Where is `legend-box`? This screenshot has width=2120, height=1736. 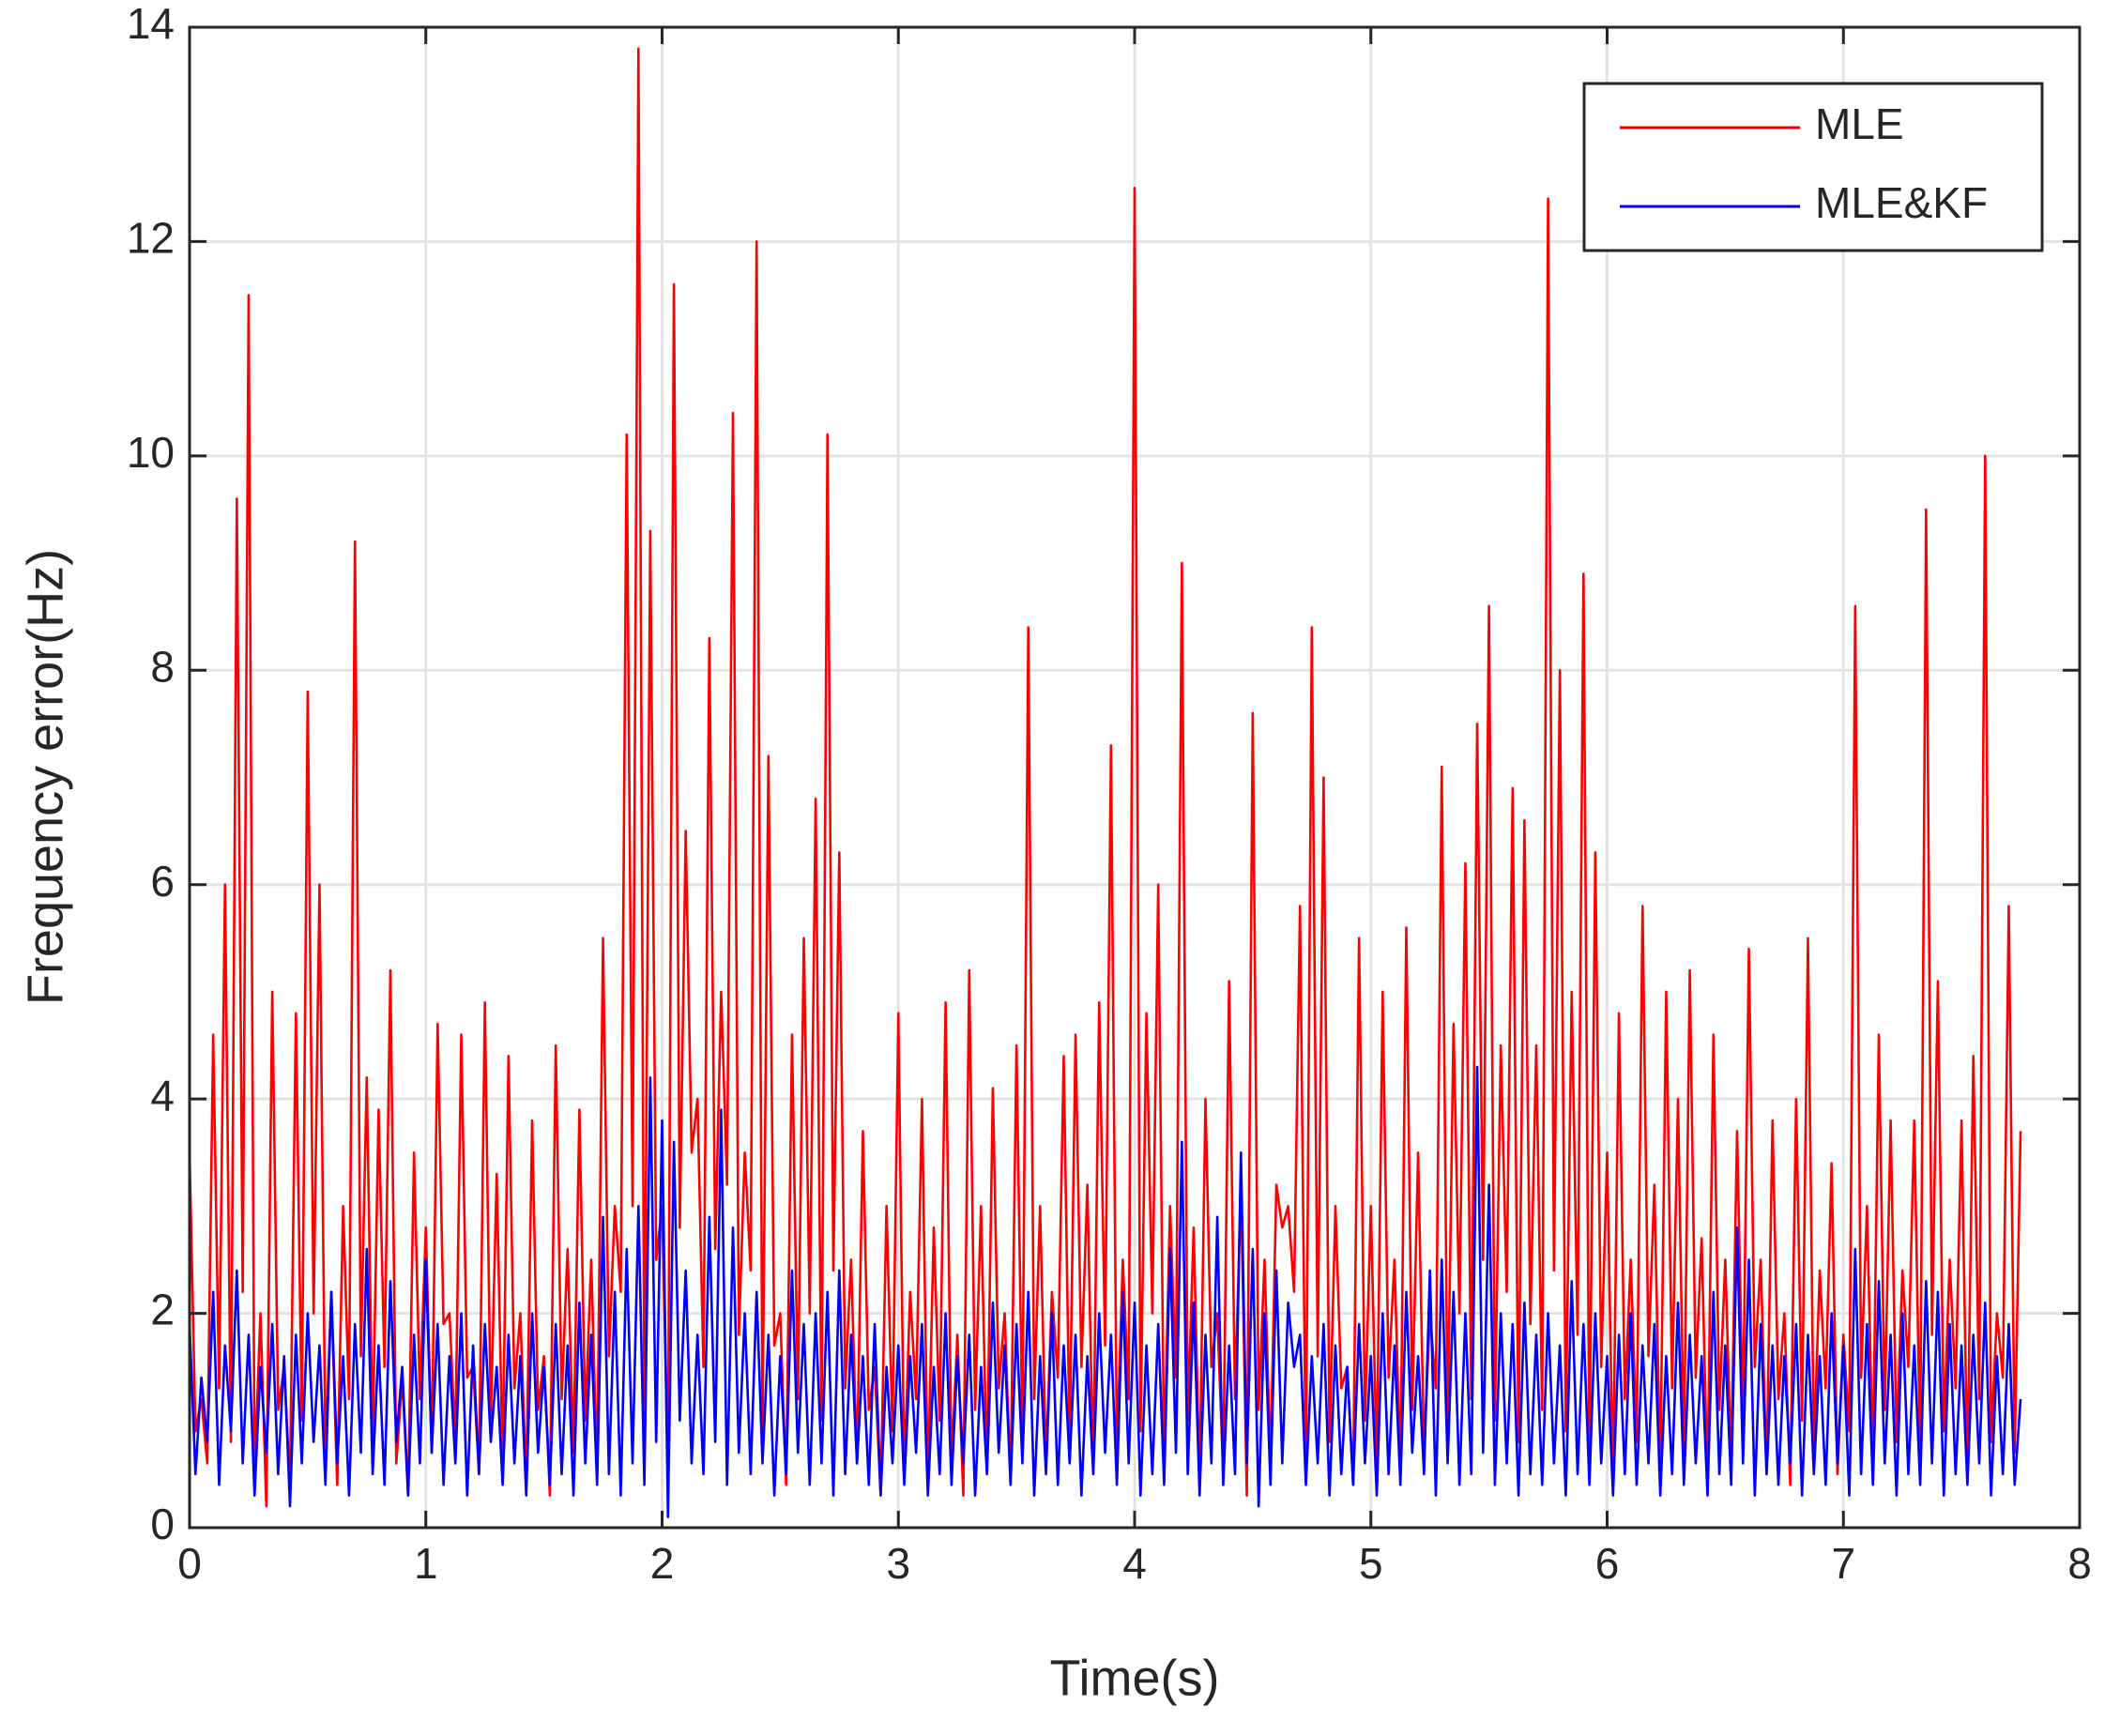
legend-box is located at coordinates (1813, 167).